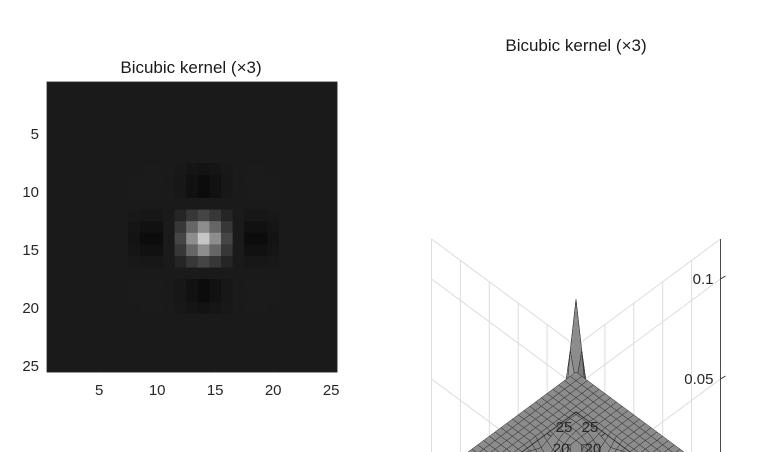 The height and width of the screenshot is (452, 766). Describe the element at coordinates (723, 377) in the screenshot. I see `surface-z-tick-mark` at that location.